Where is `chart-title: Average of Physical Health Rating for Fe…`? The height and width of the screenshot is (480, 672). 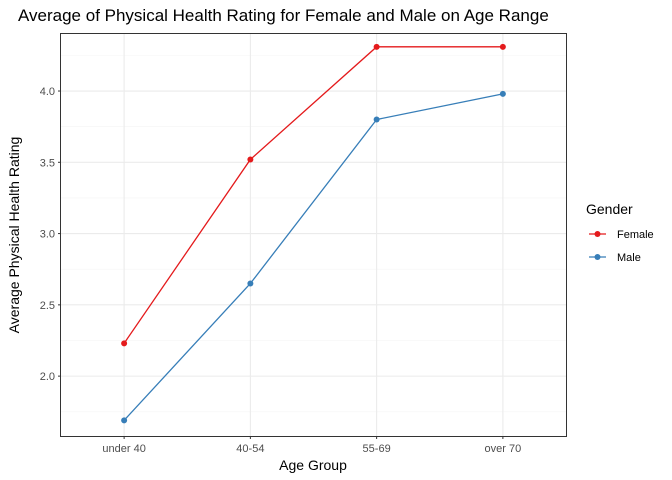 chart-title: Average of Physical Health Rating for Fe… is located at coordinates (283, 15).